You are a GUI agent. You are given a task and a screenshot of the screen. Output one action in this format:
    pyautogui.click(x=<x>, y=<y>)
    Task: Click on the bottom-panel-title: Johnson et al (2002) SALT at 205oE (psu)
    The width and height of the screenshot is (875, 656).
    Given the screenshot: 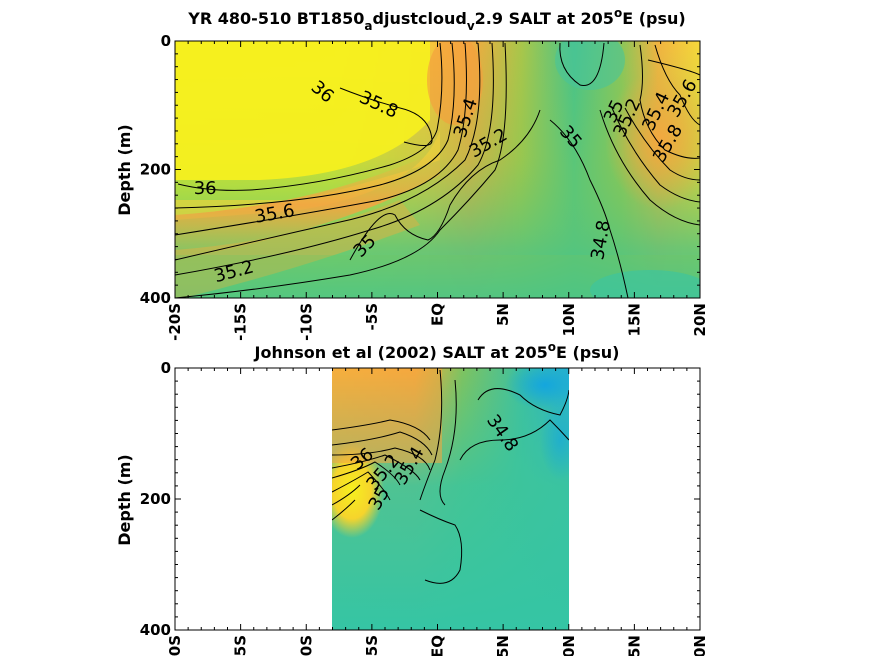 What is the action you would take?
    pyautogui.click(x=437, y=351)
    